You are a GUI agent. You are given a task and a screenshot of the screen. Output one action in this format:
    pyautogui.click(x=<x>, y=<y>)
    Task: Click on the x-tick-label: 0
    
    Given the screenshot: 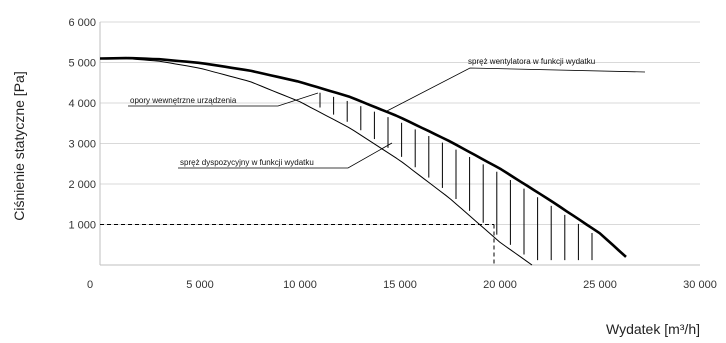 What is the action you would take?
    pyautogui.click(x=90, y=285)
    